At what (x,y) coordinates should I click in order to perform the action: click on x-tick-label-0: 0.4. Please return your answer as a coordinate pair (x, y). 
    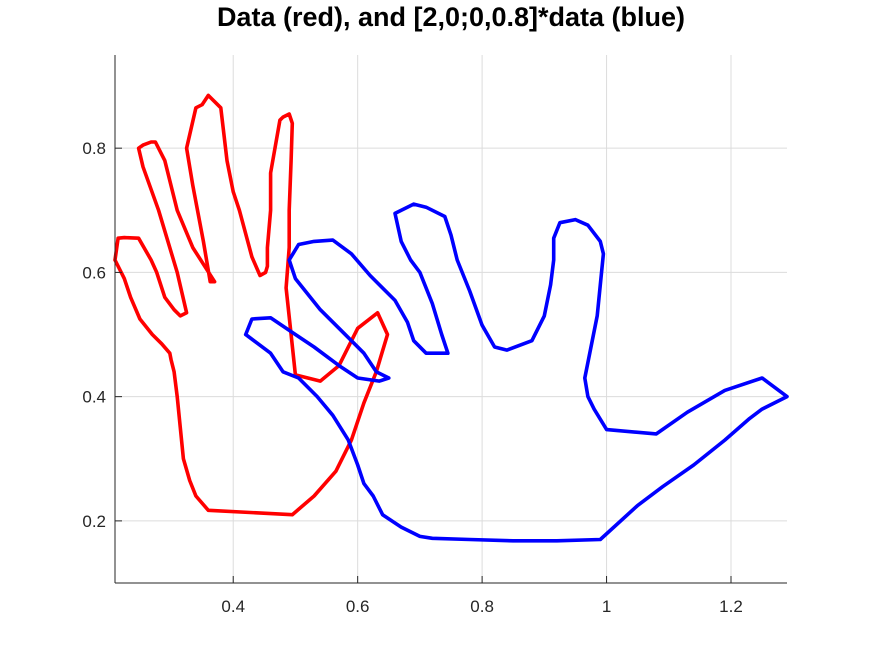
    Looking at the image, I should click on (233, 606).